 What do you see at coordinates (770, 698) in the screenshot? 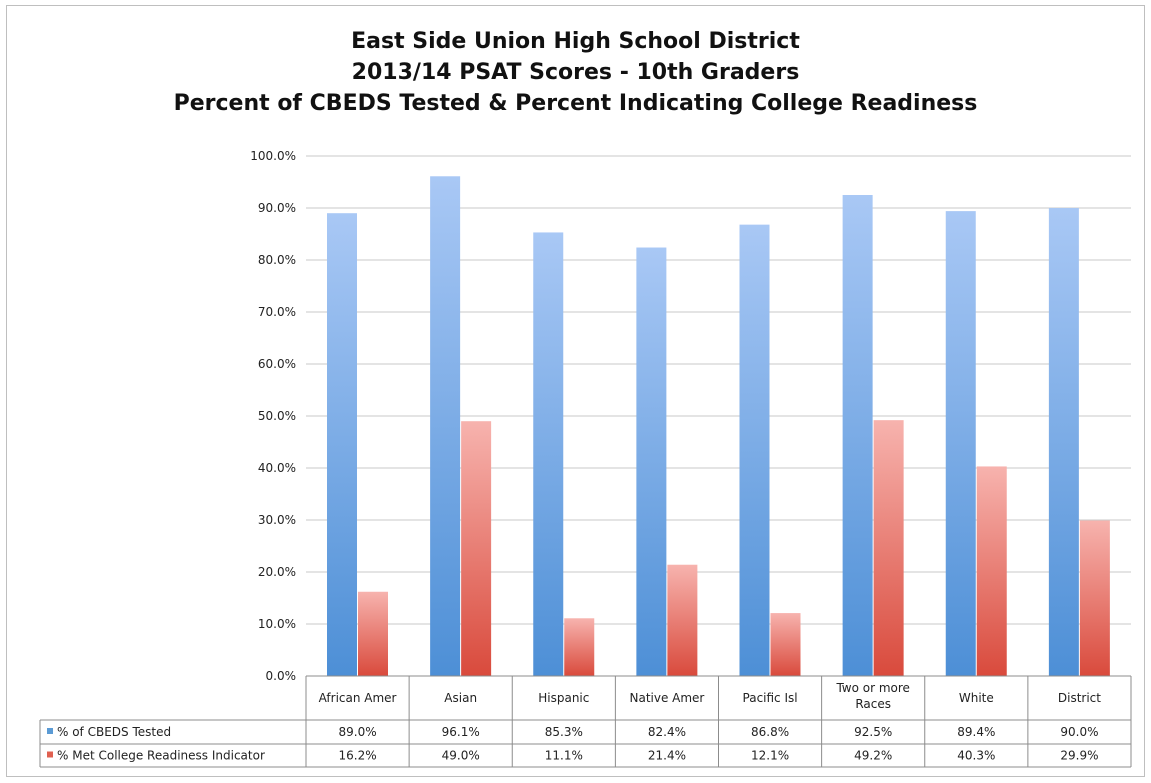
I see `category-label: Pacific Isl` at bounding box center [770, 698].